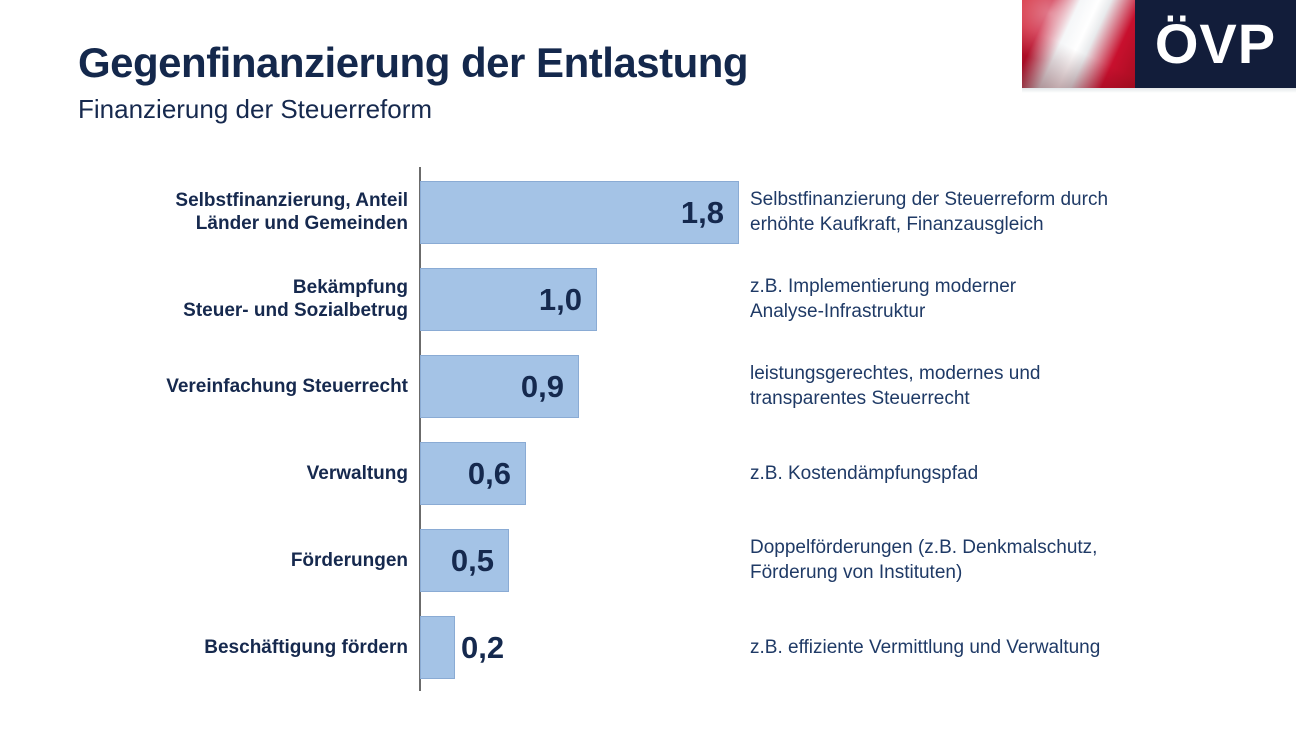 This screenshot has height=729, width=1296. Describe the element at coordinates (357, 473) in the screenshot. I see `category-label: Verwaltung` at that location.